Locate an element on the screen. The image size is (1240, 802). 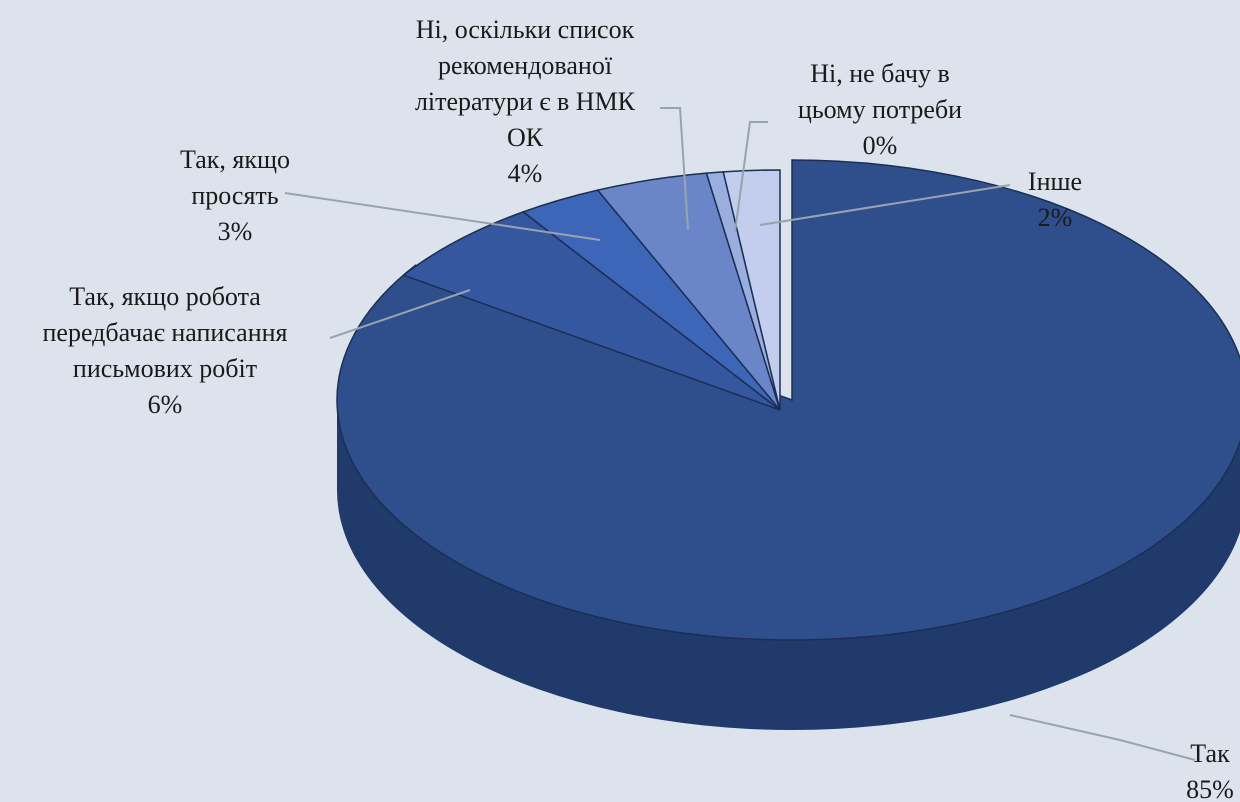
slice-name-label: Ні, оскільки список is located at coordinates (525, 29).